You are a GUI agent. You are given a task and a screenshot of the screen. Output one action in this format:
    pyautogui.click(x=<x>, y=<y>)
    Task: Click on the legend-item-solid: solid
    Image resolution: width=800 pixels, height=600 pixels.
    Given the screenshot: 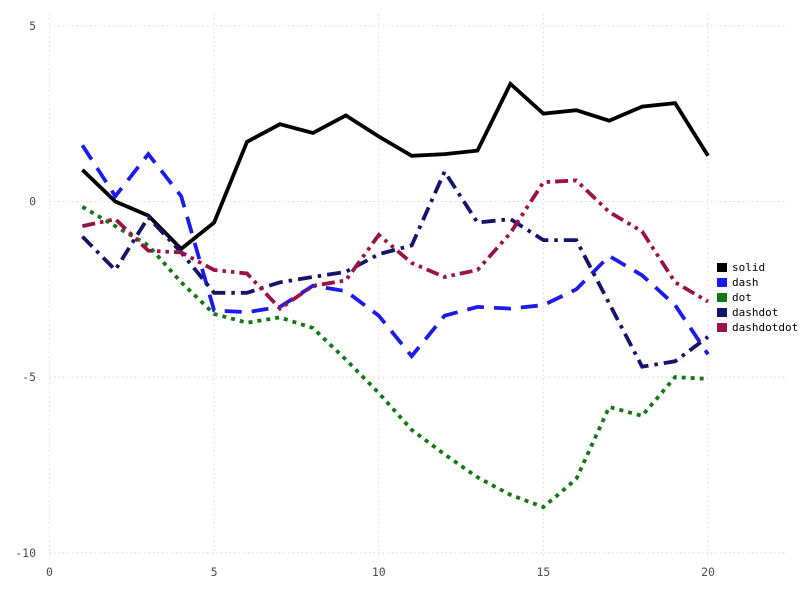 What is the action you would take?
    pyautogui.click(x=757, y=267)
    